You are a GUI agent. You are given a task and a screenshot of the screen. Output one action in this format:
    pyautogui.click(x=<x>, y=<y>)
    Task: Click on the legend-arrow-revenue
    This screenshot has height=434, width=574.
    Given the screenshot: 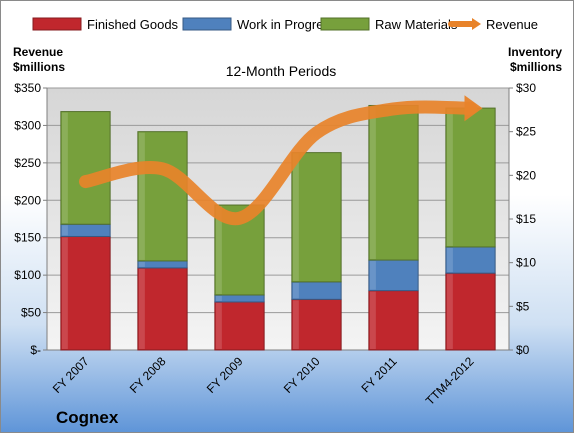 What is the action you would take?
    pyautogui.click(x=476, y=24)
    